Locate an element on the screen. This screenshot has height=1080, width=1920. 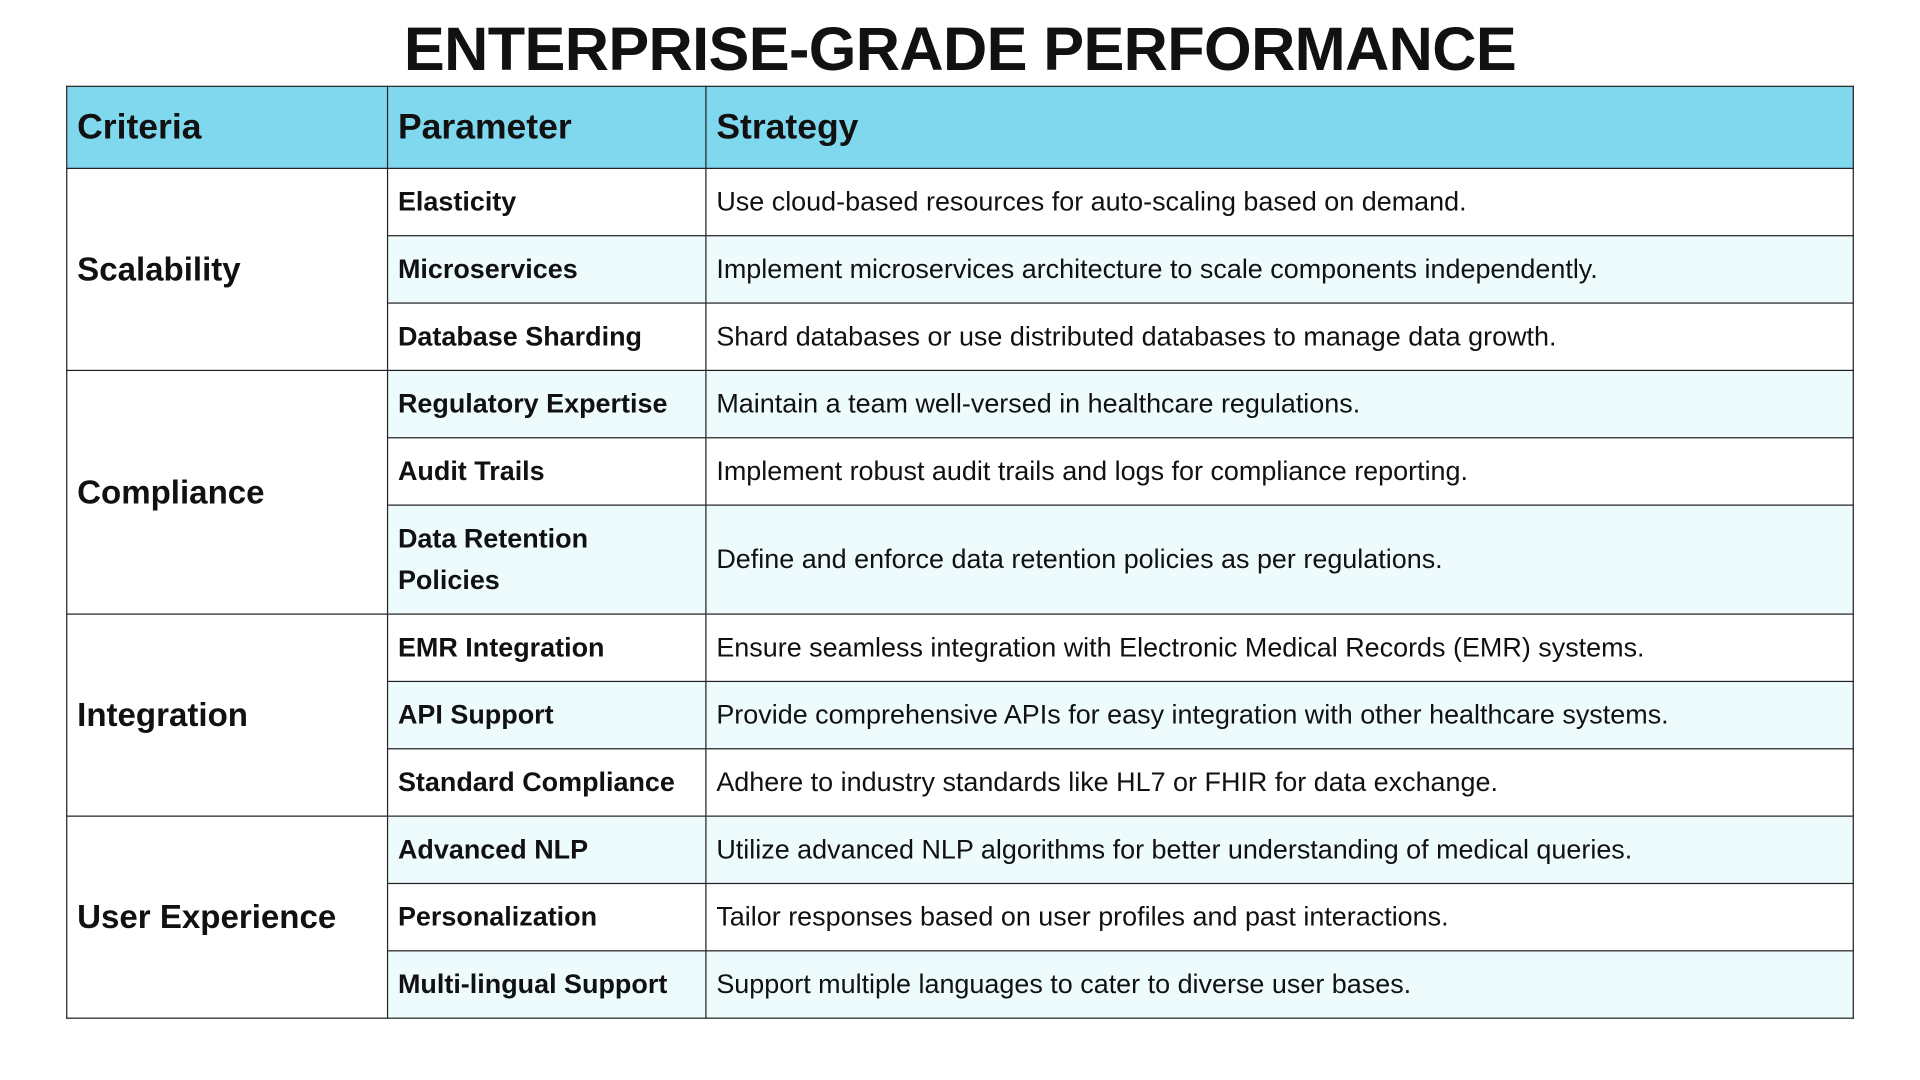
table-header-row: Criteria Parameter Strategy is located at coordinates (960, 127).